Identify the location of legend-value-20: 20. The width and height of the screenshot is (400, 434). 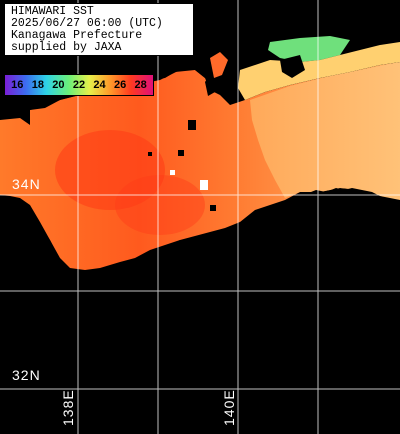
(58, 85).